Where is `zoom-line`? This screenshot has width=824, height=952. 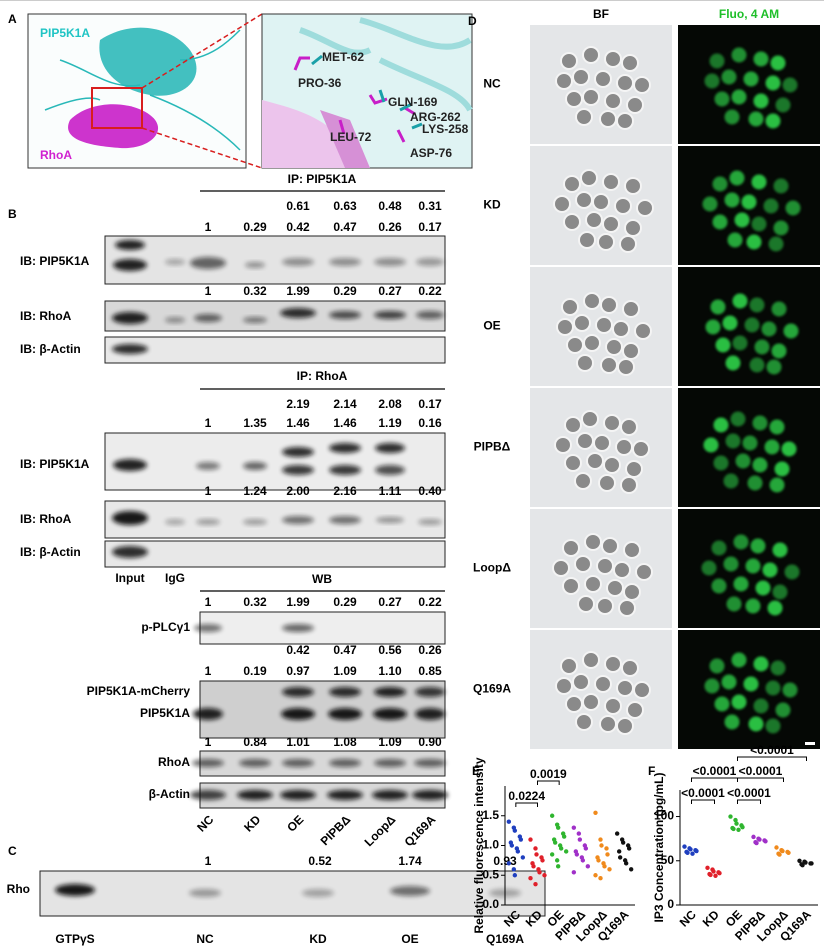
zoom-line is located at coordinates (202, 148).